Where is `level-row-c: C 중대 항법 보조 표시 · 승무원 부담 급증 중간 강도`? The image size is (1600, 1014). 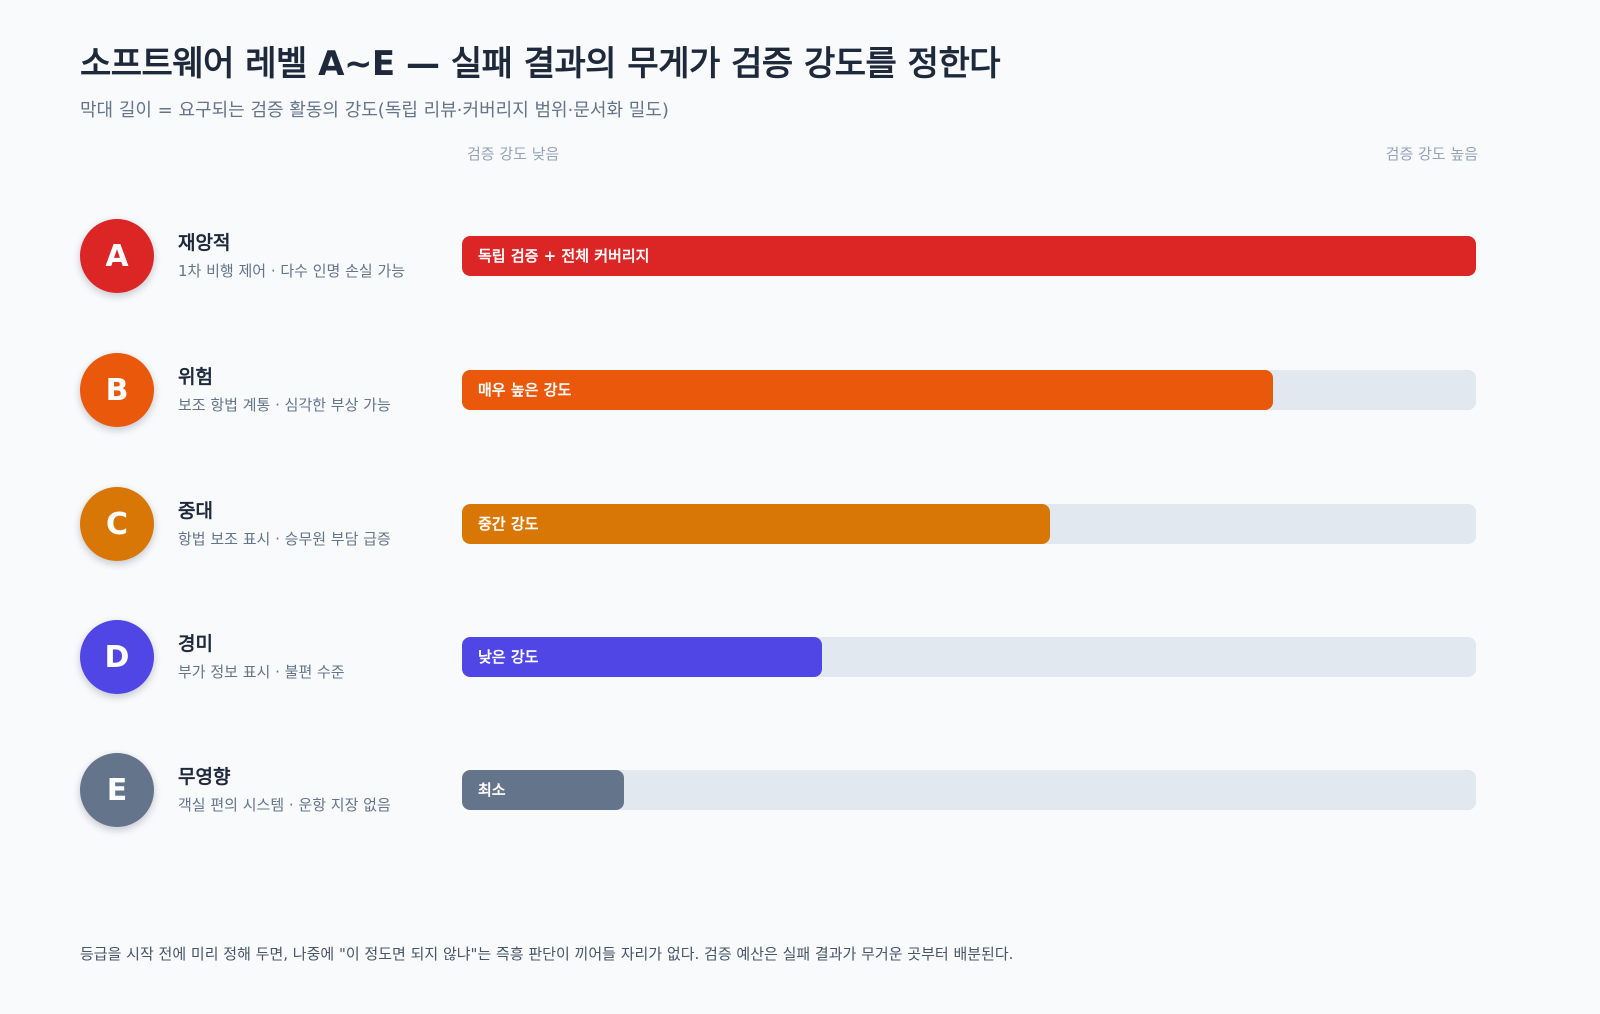
level-row-c: C 중대 항법 보조 표시 · 승무원 부담 급증 중간 강도 is located at coordinates (778, 524).